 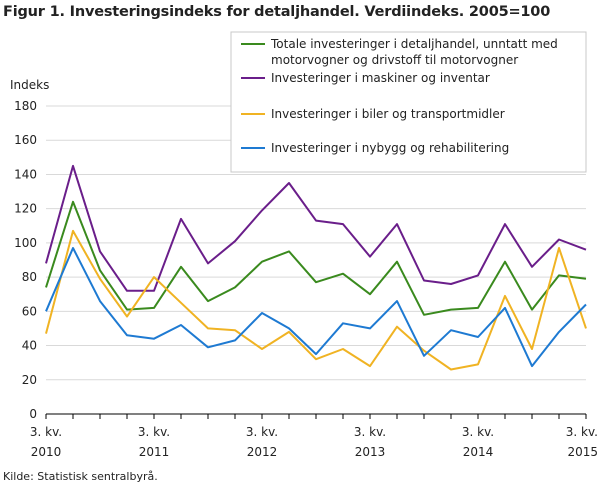 What do you see at coordinates (80, 476) in the screenshot?
I see `source-note: Kilde: Statistisk sentralbyrå.` at bounding box center [80, 476].